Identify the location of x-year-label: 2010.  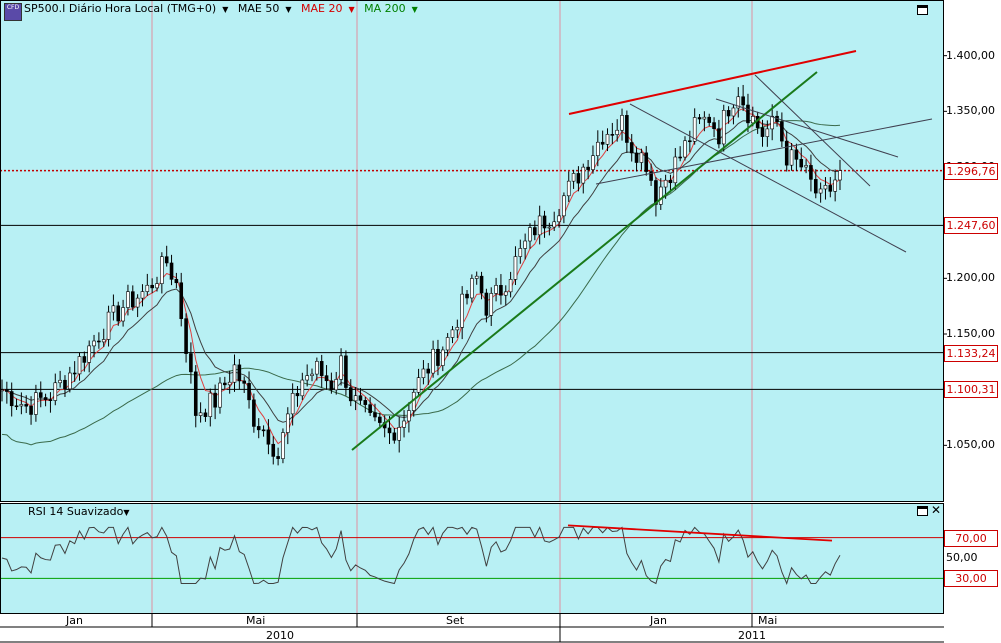
(280, 635).